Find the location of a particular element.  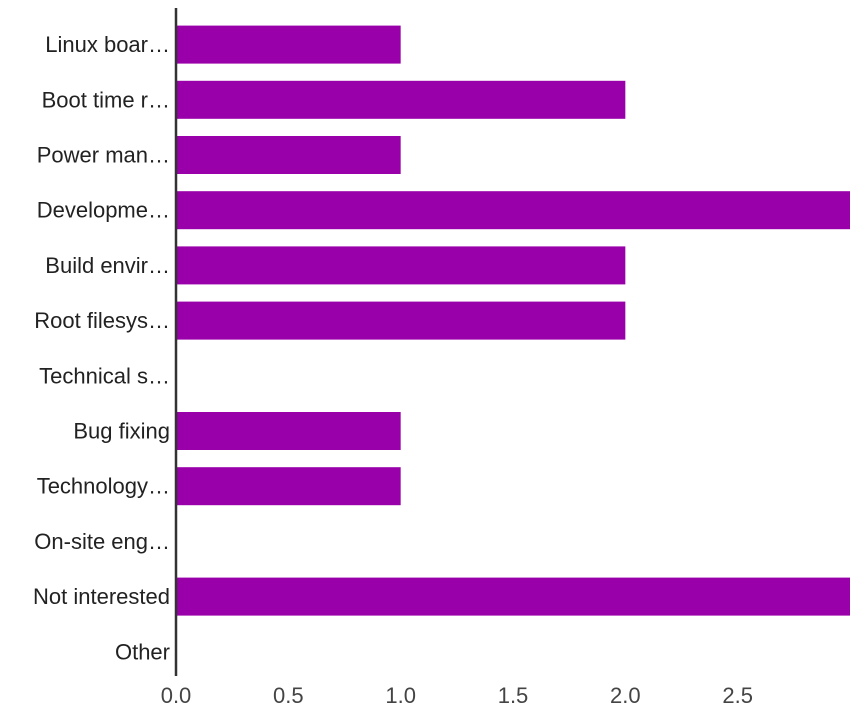

category-label: Not interested is located at coordinates (101, 596).